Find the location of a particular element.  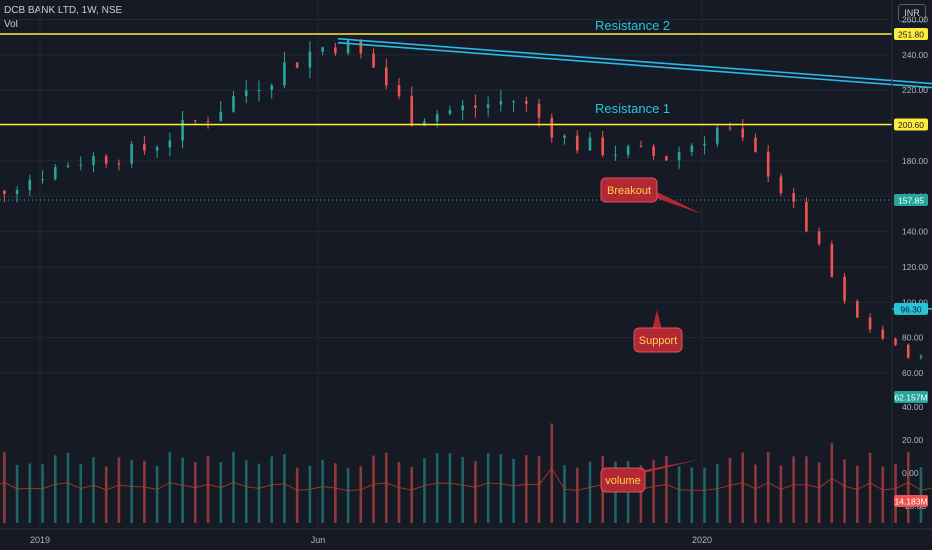

time-tick-label: 2019 is located at coordinates (40, 540).